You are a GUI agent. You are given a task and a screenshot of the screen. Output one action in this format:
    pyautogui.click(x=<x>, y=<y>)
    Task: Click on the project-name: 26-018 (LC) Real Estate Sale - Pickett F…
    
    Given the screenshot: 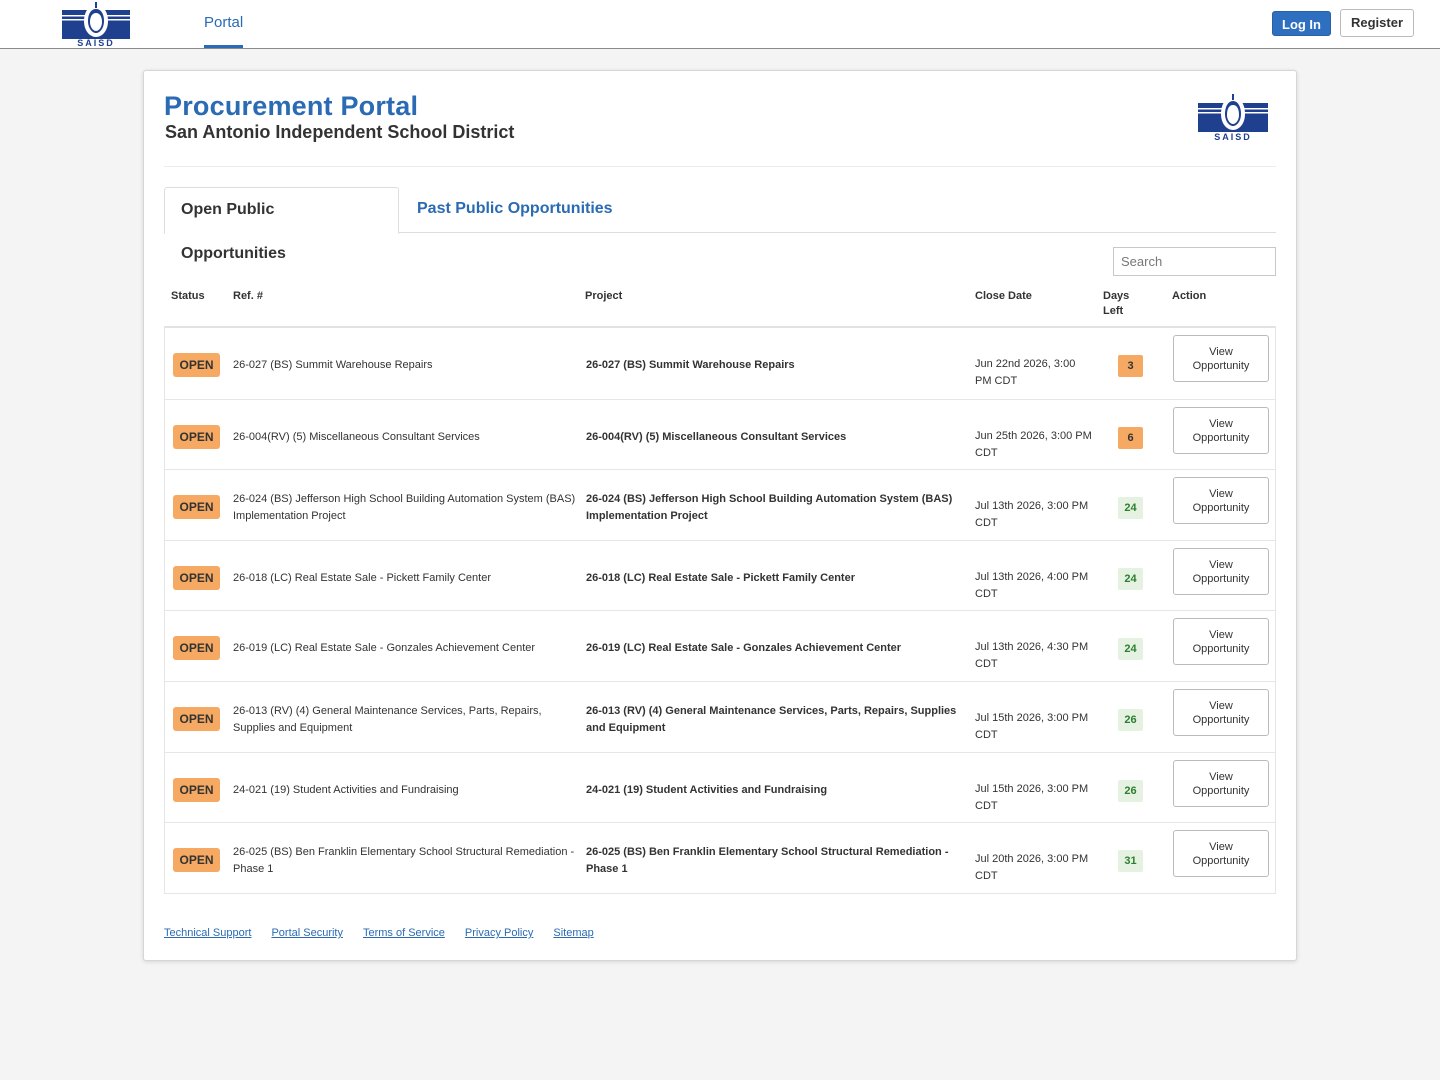 What is the action you would take?
    pyautogui.click(x=720, y=577)
    